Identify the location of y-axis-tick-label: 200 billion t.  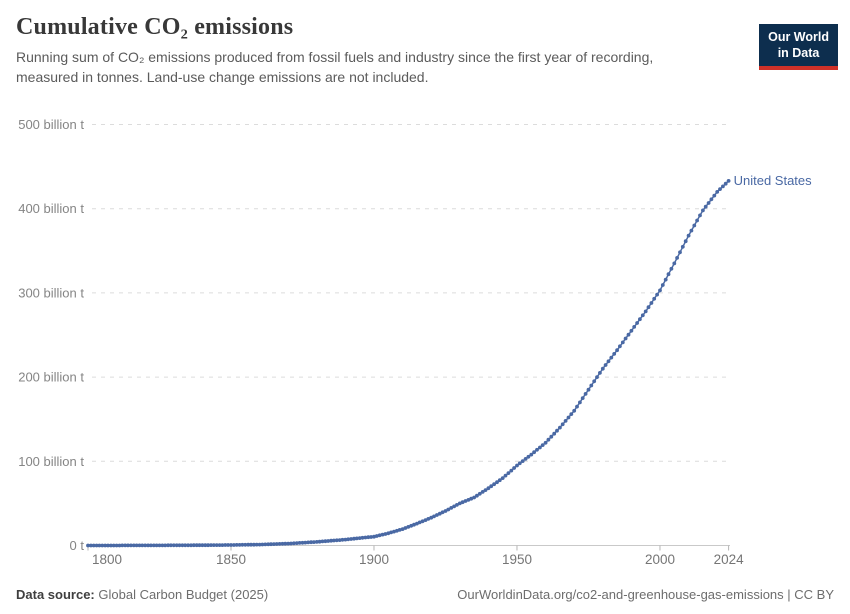
(51, 377).